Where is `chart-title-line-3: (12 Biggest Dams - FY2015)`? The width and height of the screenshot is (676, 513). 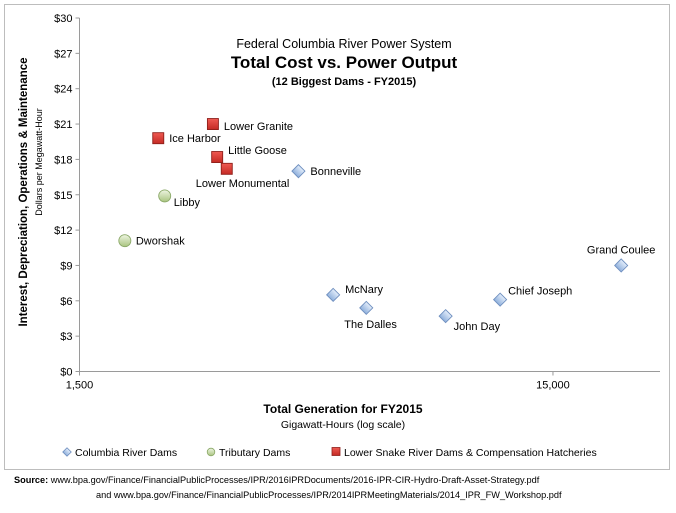 chart-title-line-3: (12 Biggest Dams - FY2015) is located at coordinates (344, 82).